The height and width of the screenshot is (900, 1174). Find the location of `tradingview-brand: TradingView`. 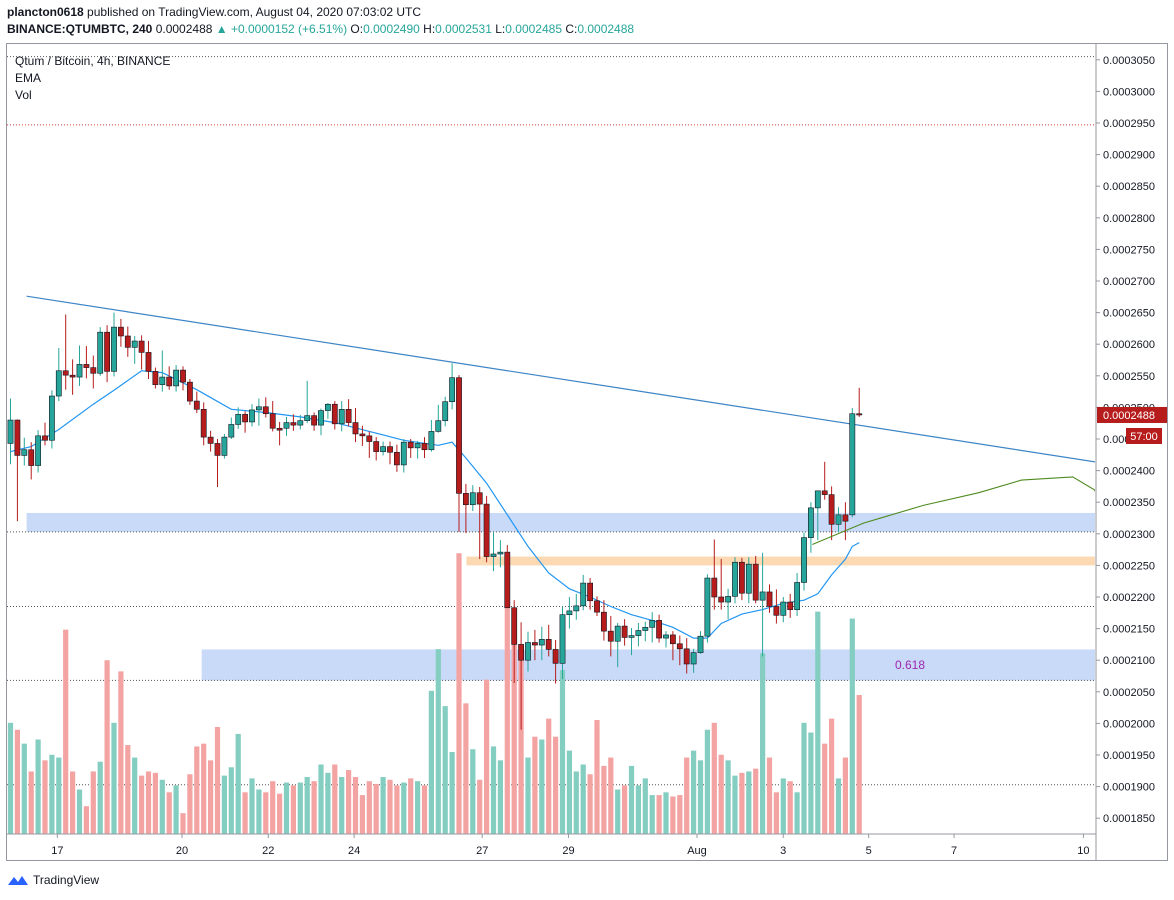

tradingview-brand: TradingView is located at coordinates (53, 880).